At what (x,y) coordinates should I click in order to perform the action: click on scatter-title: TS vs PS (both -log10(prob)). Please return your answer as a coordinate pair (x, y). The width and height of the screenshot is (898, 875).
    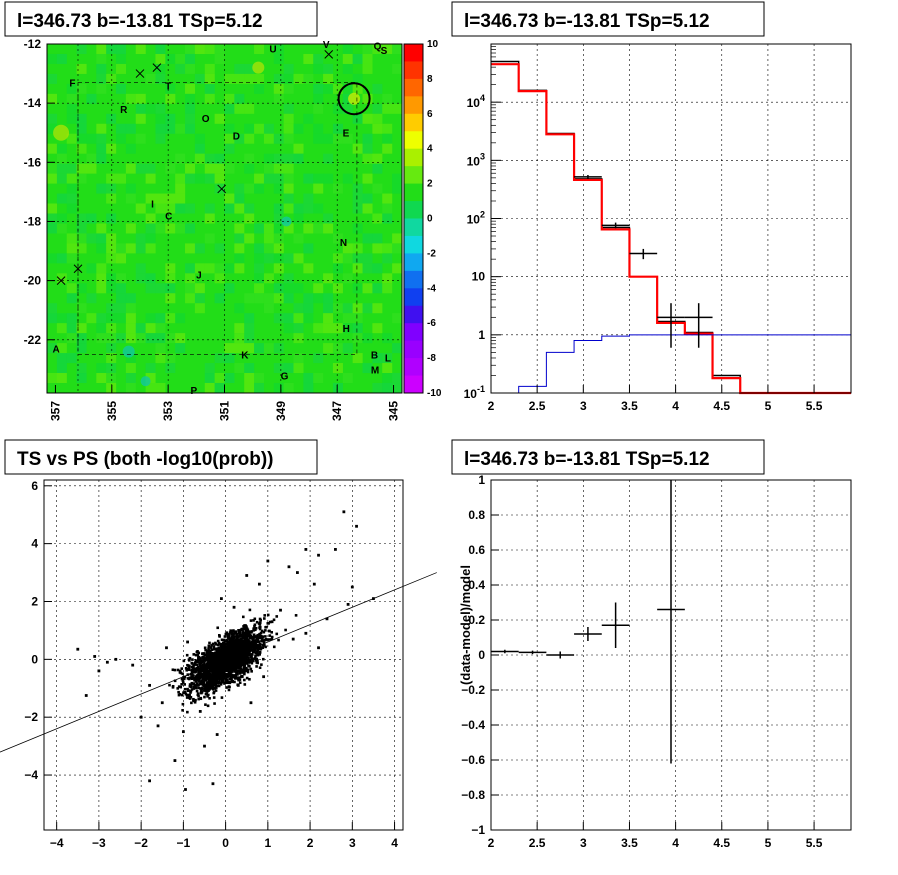
    Looking at the image, I should click on (145, 459).